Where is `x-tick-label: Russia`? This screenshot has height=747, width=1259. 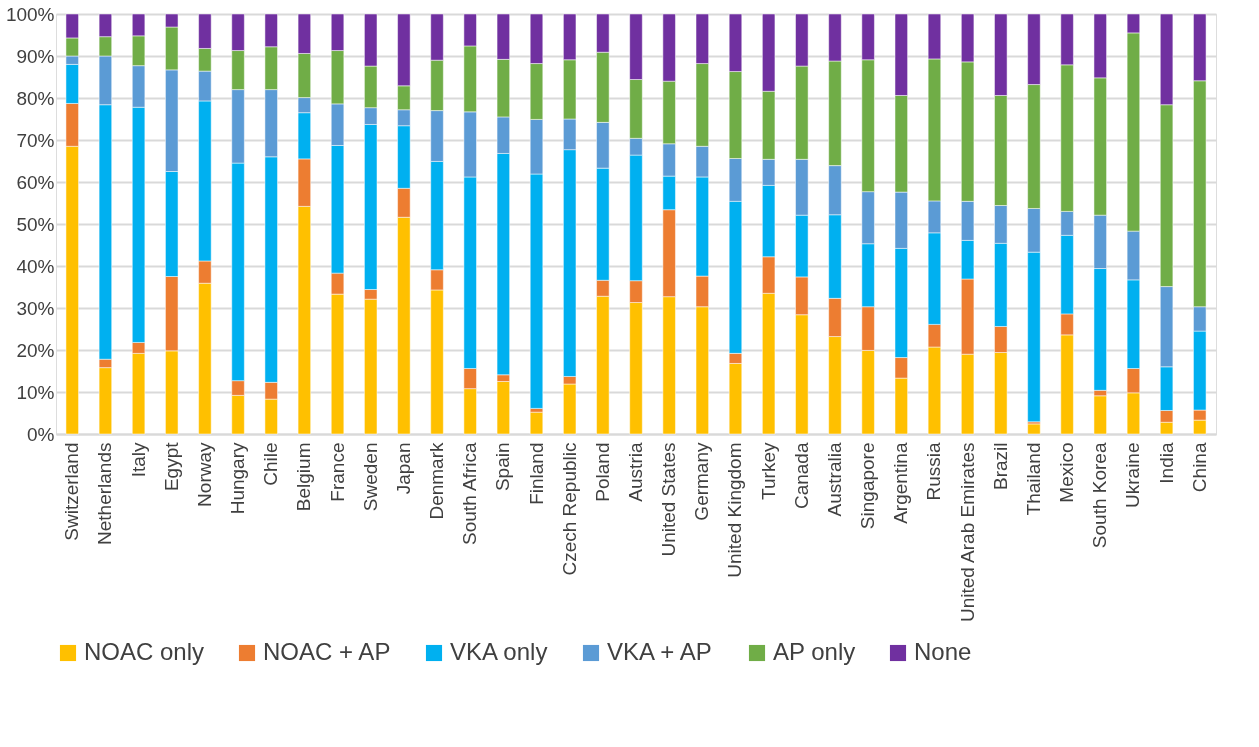 x-tick-label: Russia is located at coordinates (934, 471).